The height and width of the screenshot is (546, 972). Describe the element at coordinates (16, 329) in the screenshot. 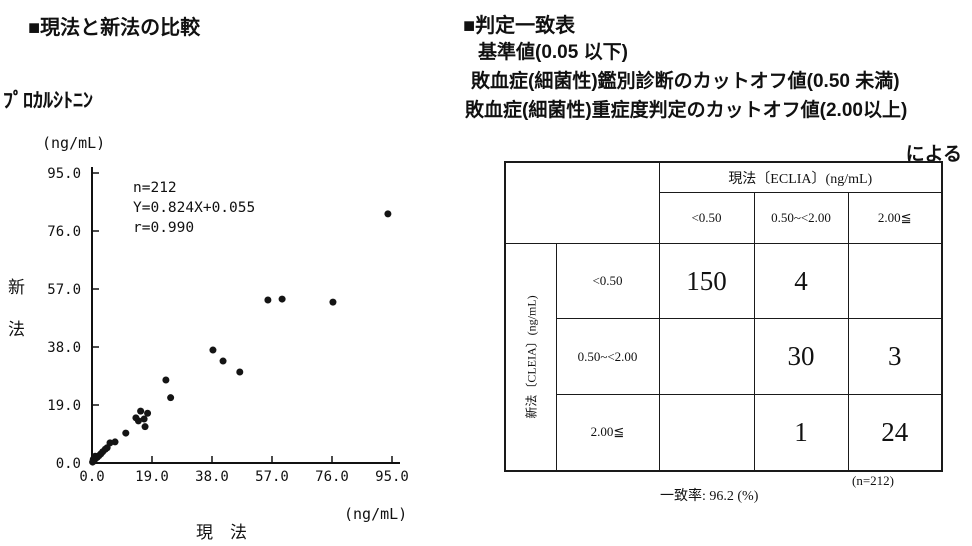

I see `svg-text: 法` at that location.